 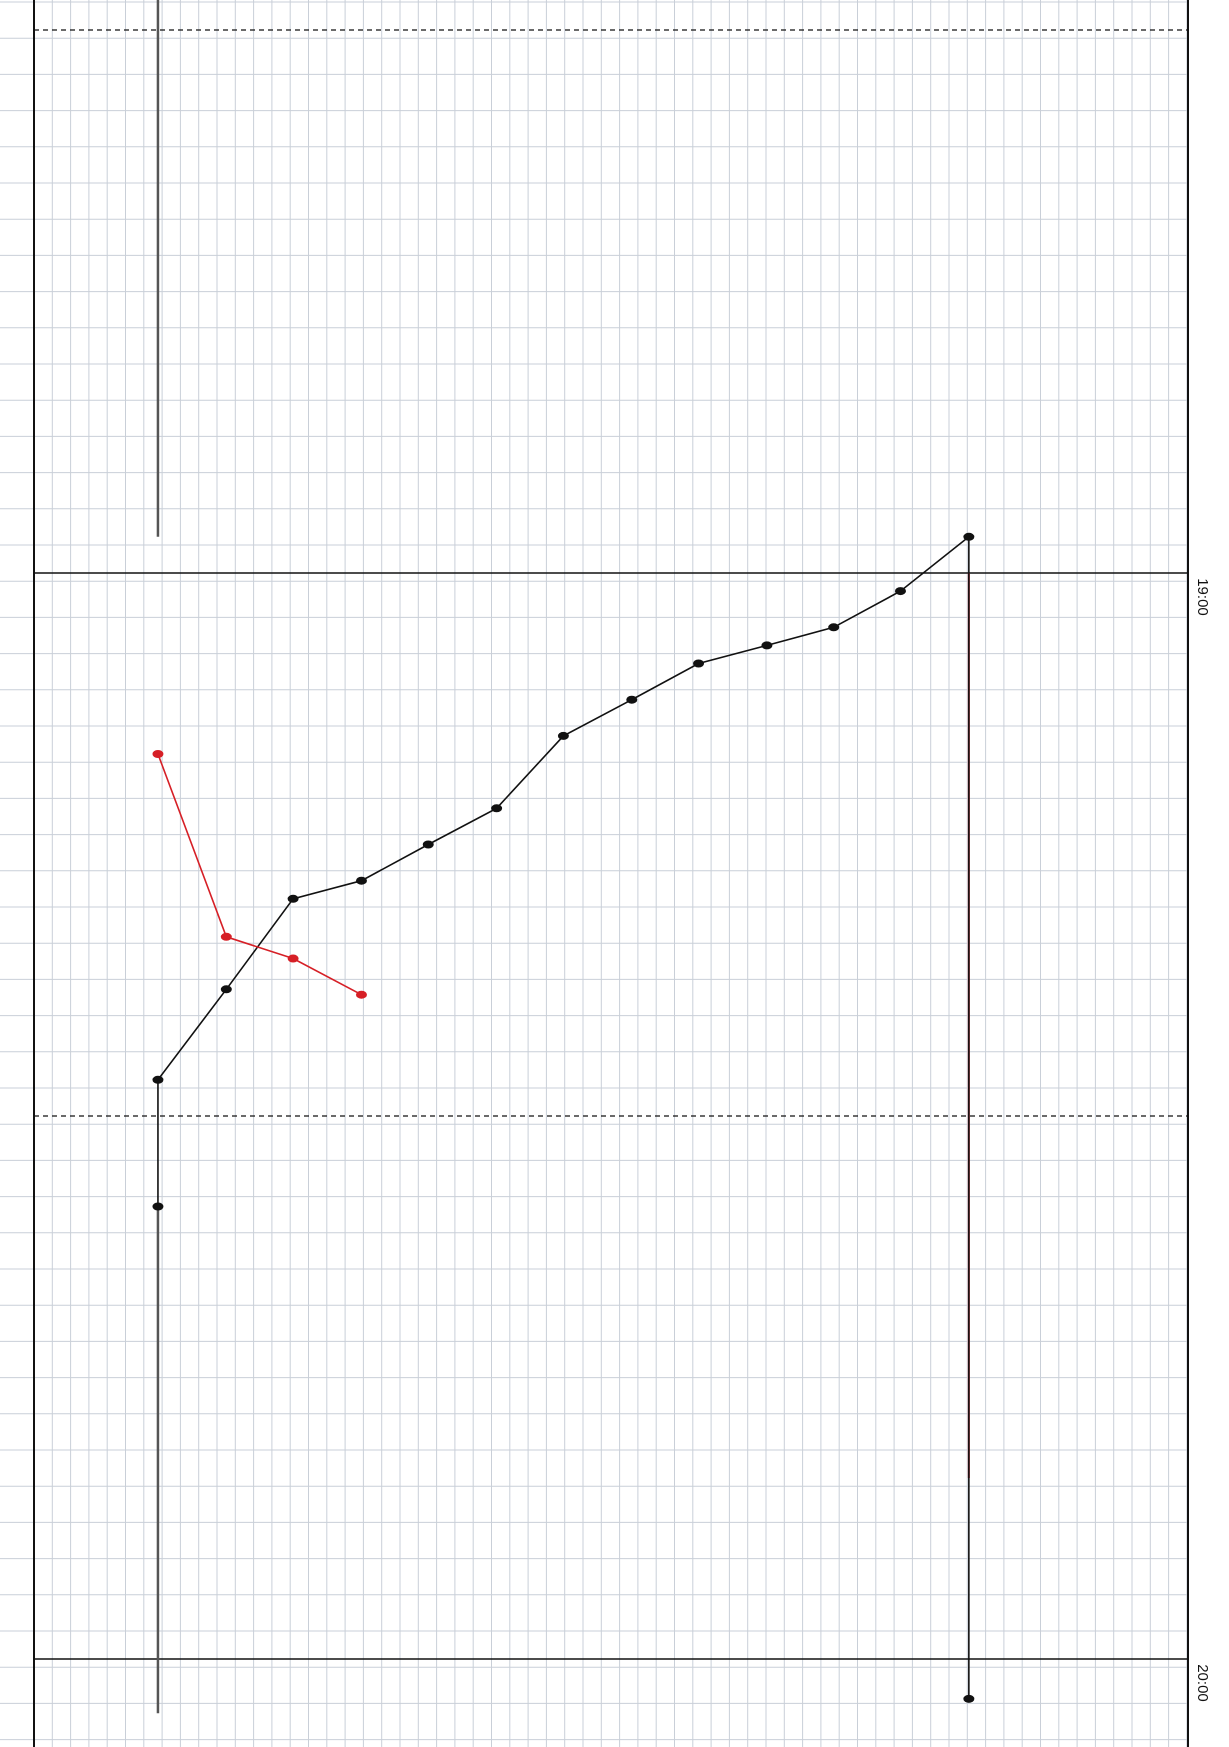 What do you see at coordinates (1202, 1683) in the screenshot?
I see `time-tick-label: 20:00` at bounding box center [1202, 1683].